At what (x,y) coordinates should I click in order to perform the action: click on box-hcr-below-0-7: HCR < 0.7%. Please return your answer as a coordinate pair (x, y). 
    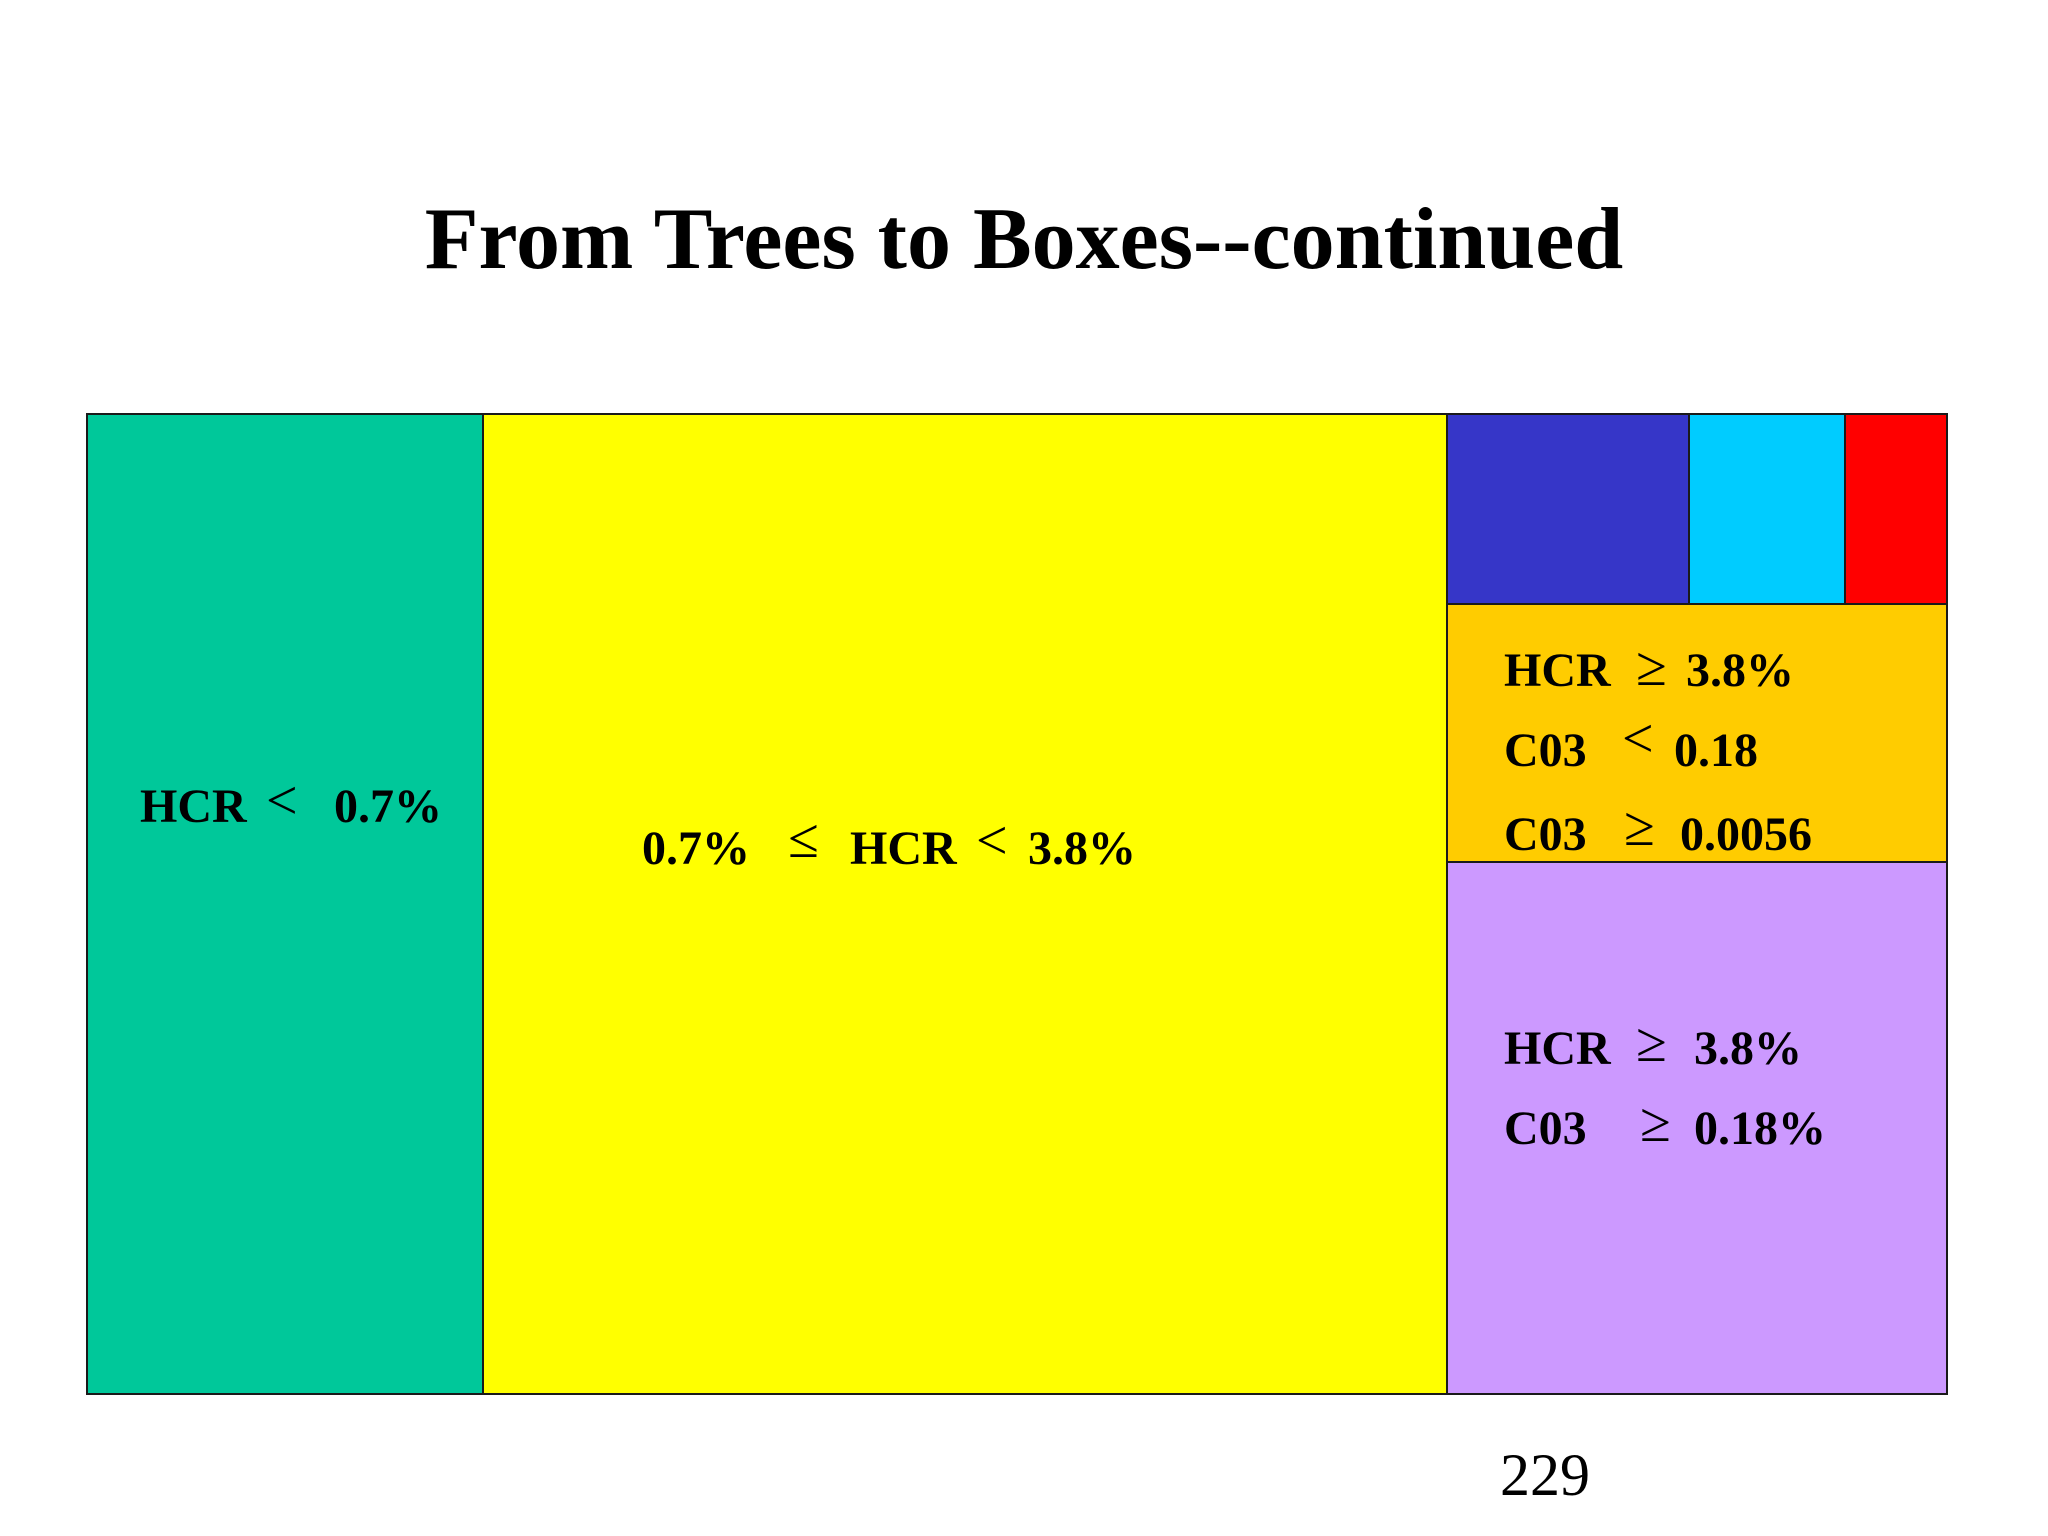
    Looking at the image, I should click on (285, 904).